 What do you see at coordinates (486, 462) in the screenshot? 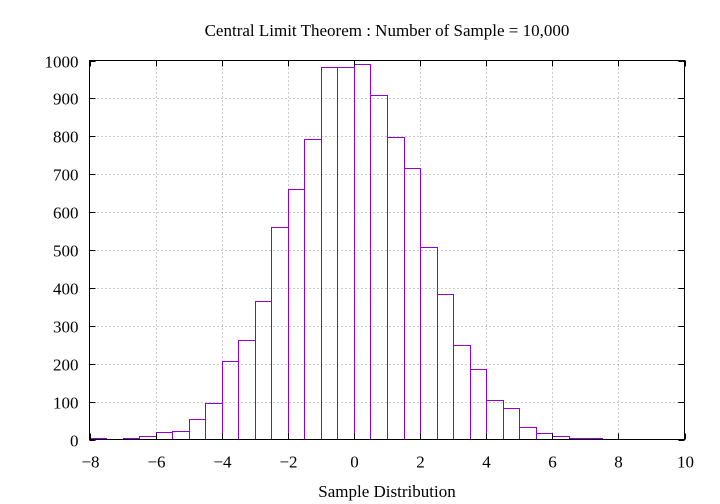
I see `x-tick-label: 4` at bounding box center [486, 462].